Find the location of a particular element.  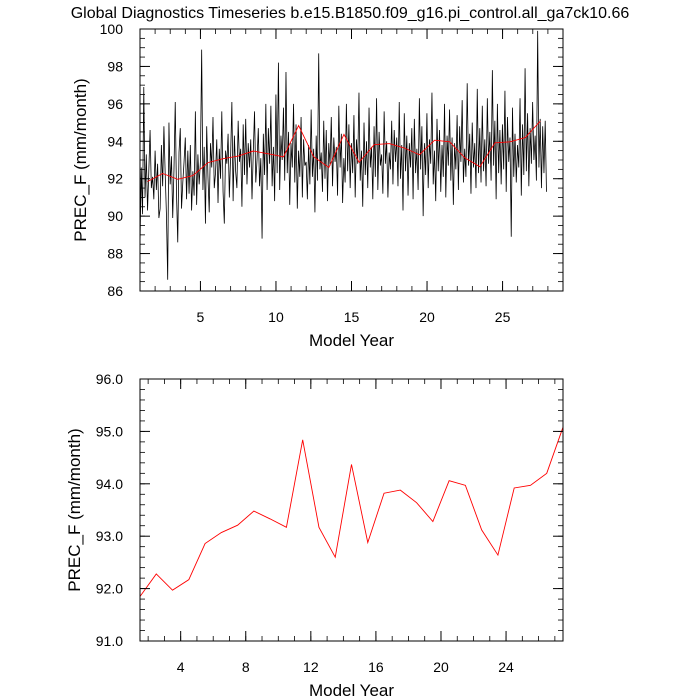

chart2-x-tick-label: 16 is located at coordinates (376, 667).